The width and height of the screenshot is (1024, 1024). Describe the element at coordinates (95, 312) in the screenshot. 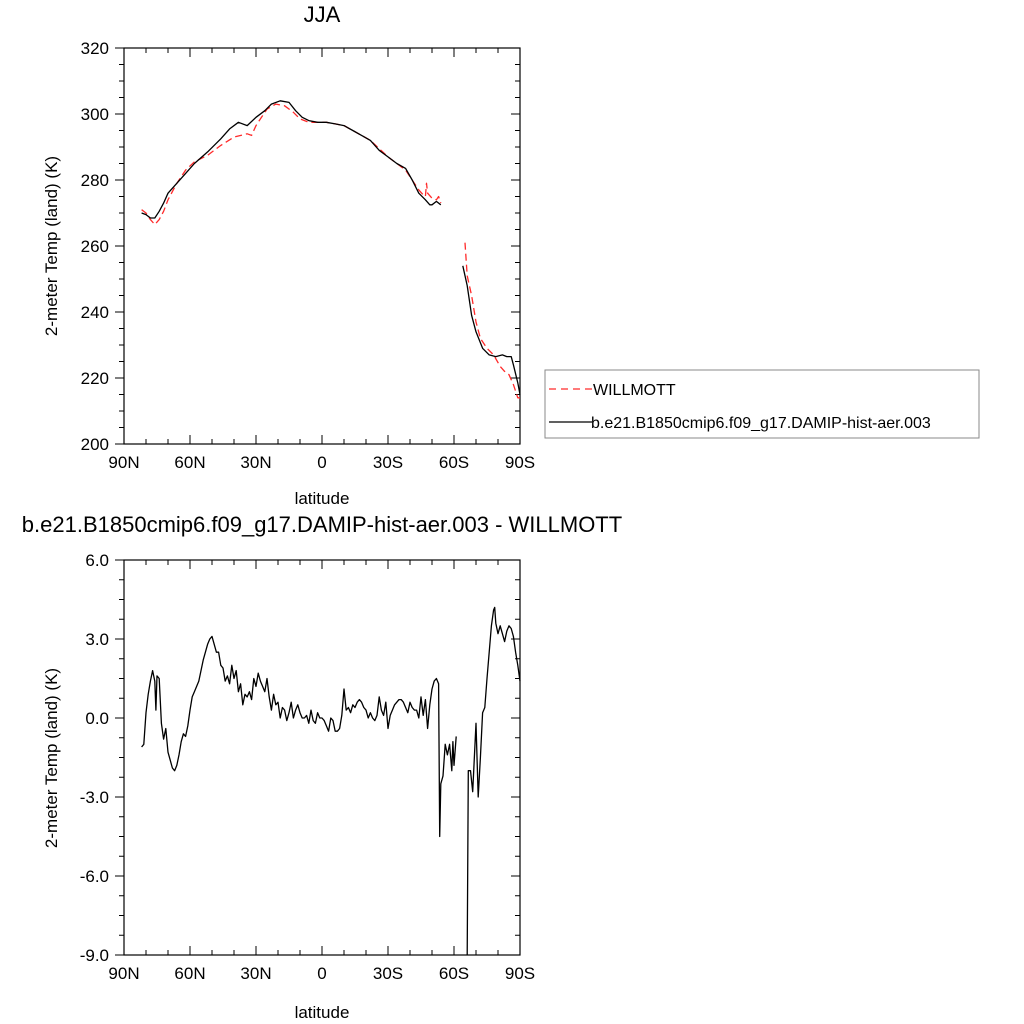

I see `top-y-tick-label: 240` at that location.